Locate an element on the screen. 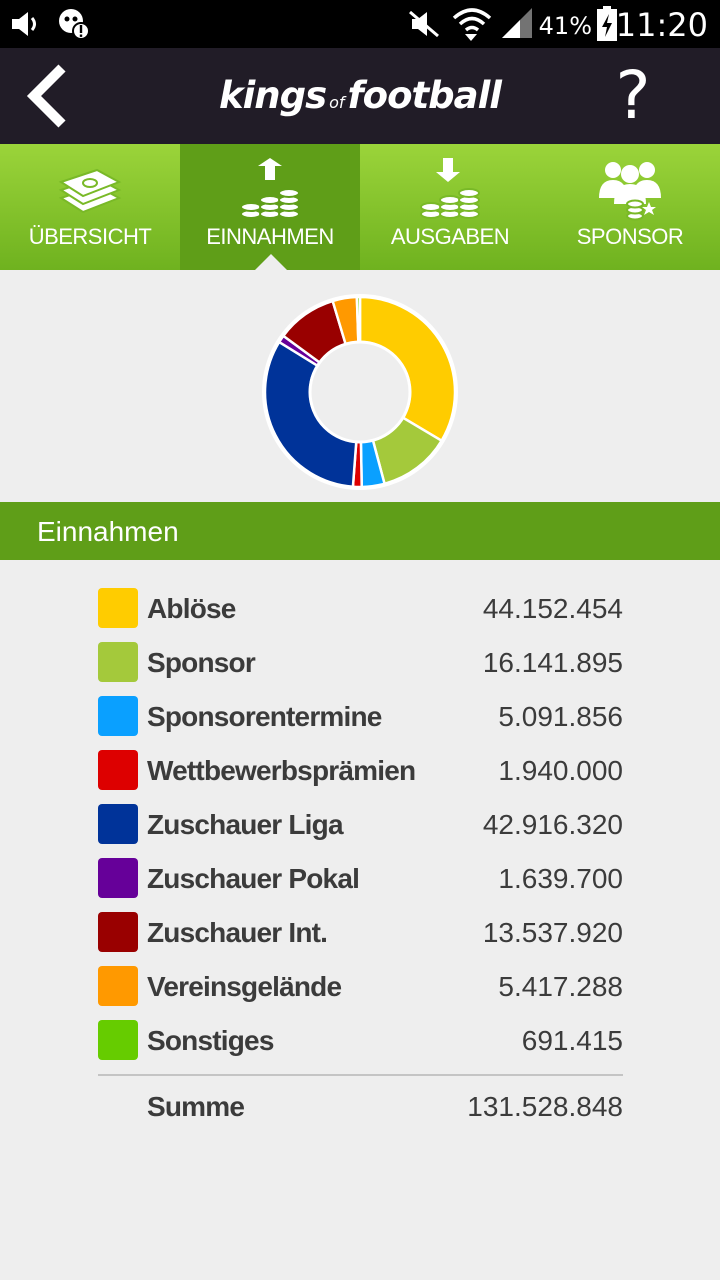 This screenshot has height=1280, width=720. total-value: 131.528.848 is located at coordinates (545, 1106).